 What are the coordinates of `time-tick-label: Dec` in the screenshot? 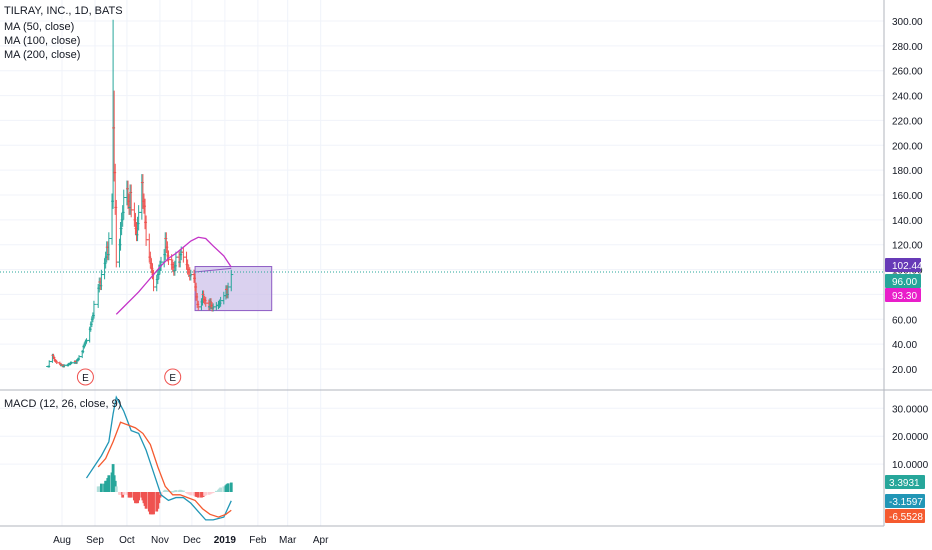 It's located at (192, 540).